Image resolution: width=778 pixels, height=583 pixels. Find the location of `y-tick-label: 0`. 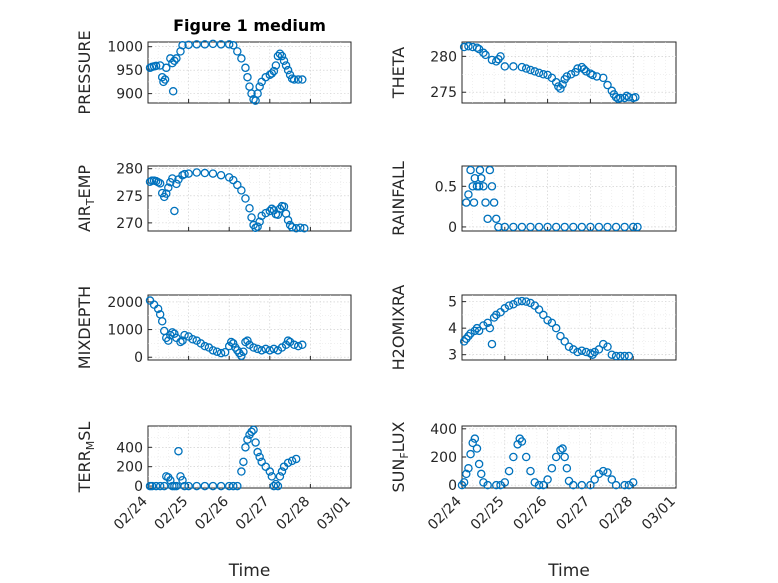

y-tick-label: 0 is located at coordinates (138, 358).